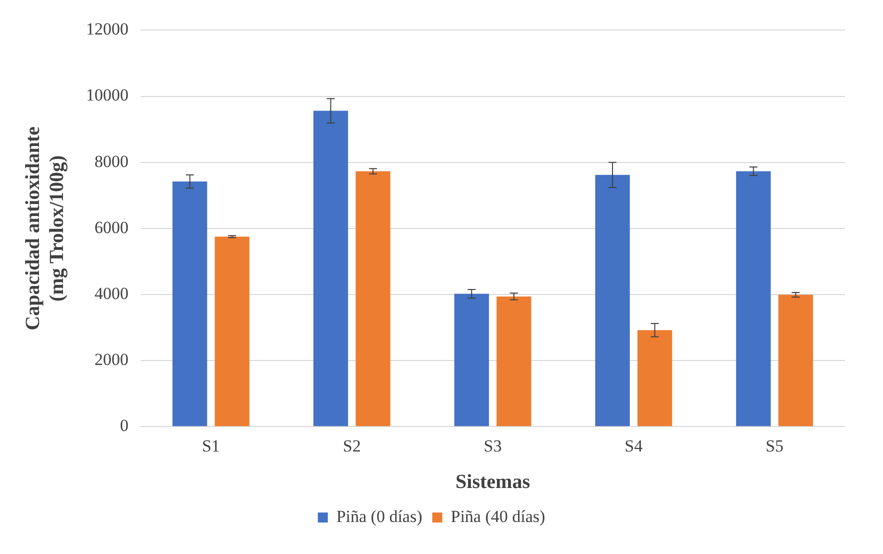 The width and height of the screenshot is (883, 554). Describe the element at coordinates (124, 426) in the screenshot. I see `y-tick-label: 0` at that location.